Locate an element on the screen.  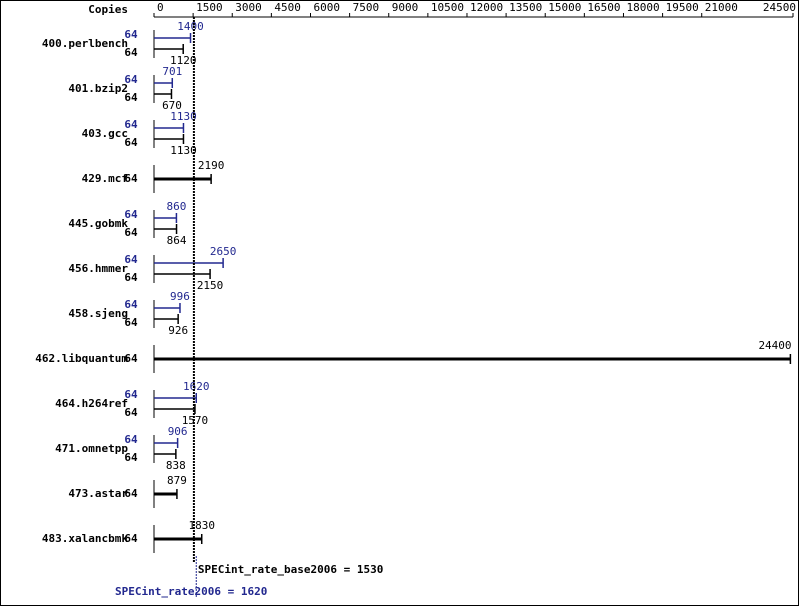
reference-label: SPECint_rate_base2006 = 1530 is located at coordinates (290, 569).